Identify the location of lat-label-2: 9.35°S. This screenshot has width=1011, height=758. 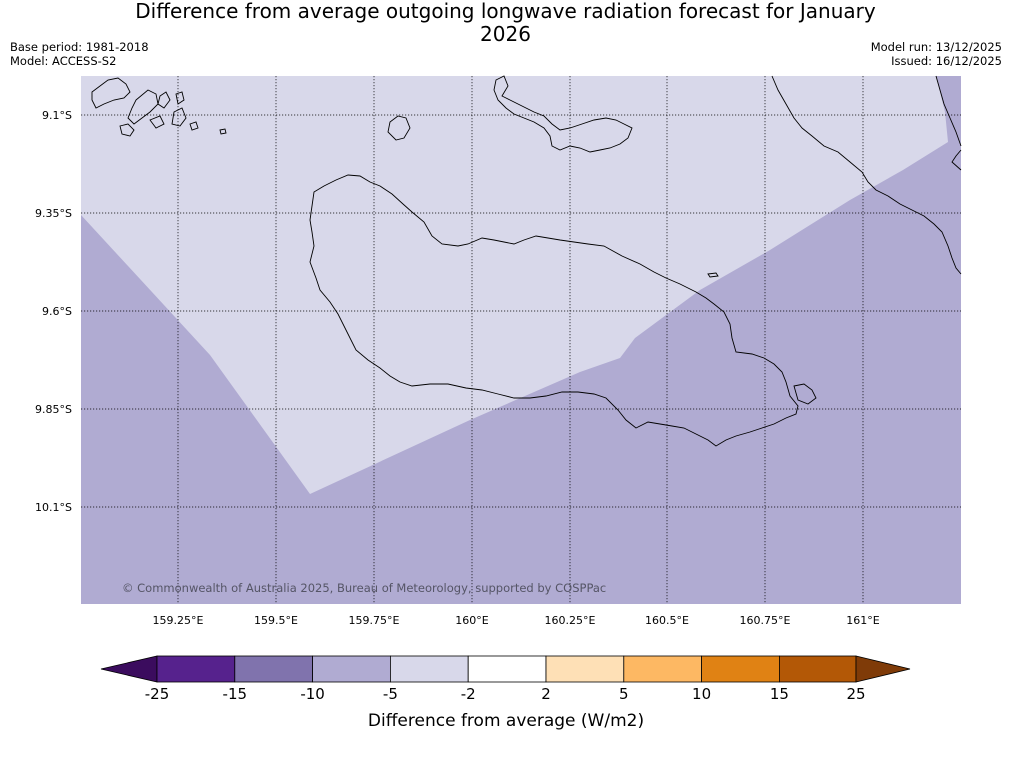
(53, 213).